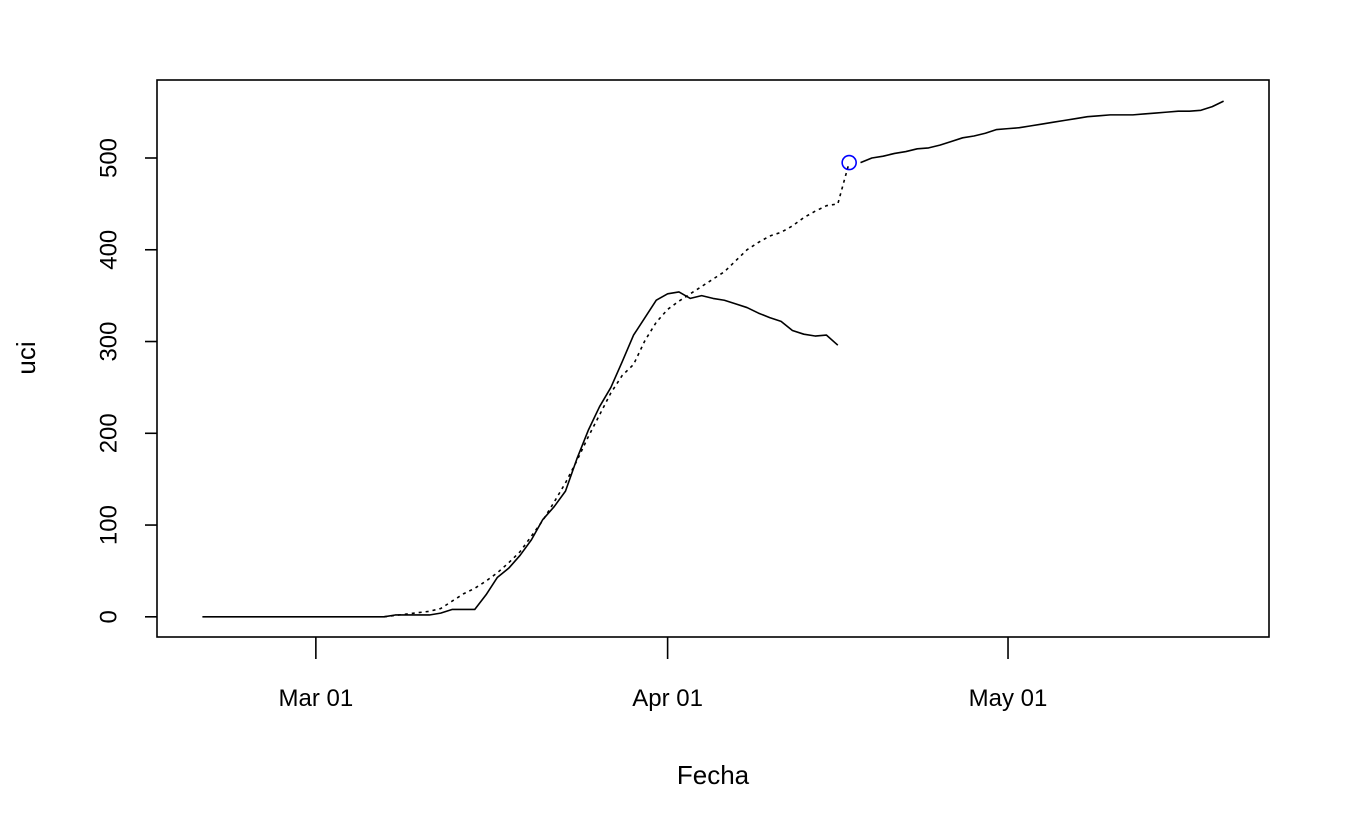  What do you see at coordinates (316, 698) in the screenshot?
I see `x-tick-label: Mar 01` at bounding box center [316, 698].